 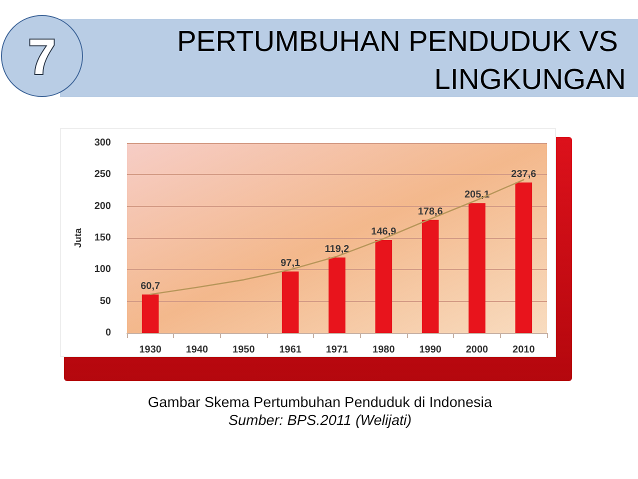 I want to click on data-label: 119,2, so click(x=337, y=250).